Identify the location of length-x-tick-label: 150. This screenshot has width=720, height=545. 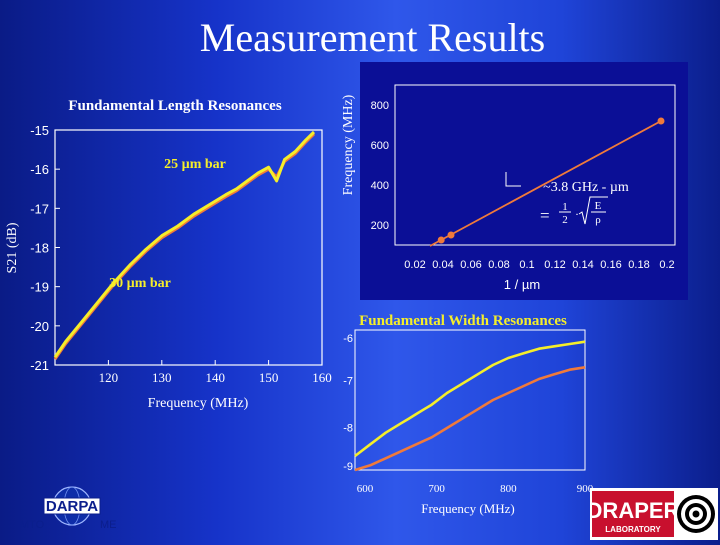
(269, 377).